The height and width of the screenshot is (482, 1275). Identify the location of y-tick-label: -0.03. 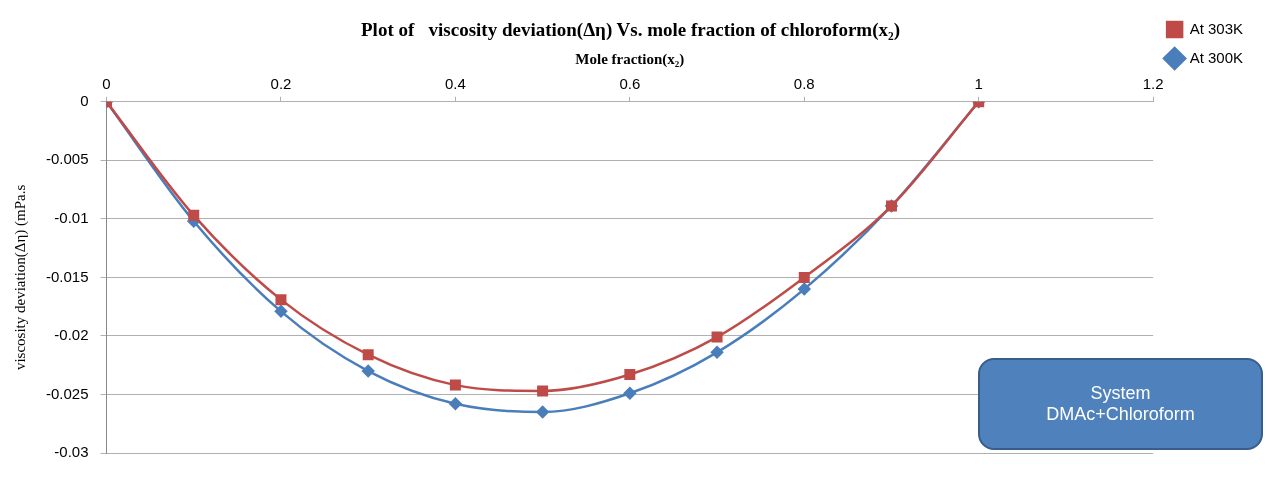
(71, 452).